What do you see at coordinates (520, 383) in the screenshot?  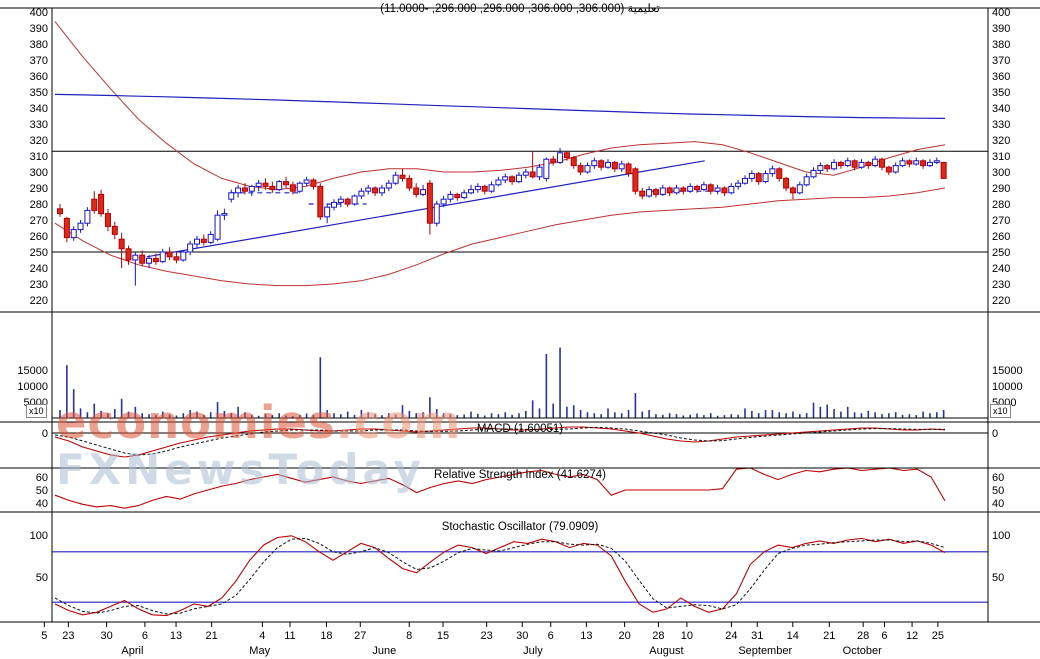 I see `volume-bars` at bounding box center [520, 383].